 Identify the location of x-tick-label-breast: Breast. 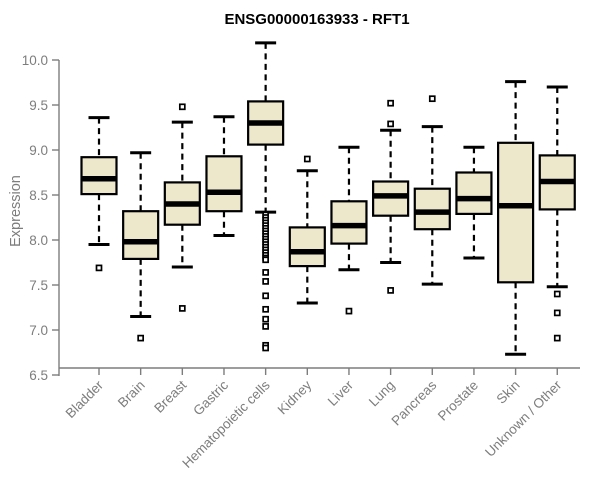
(170, 396).